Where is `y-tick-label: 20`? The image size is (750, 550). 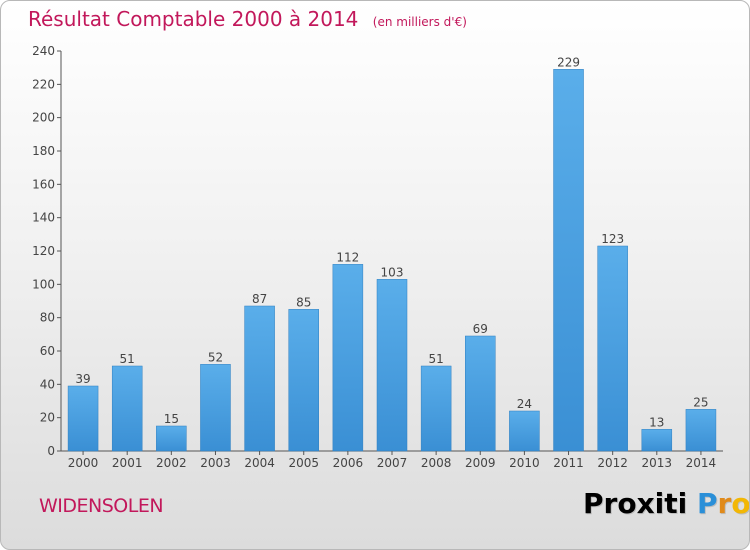
y-tick-label: 20 is located at coordinates (47, 418).